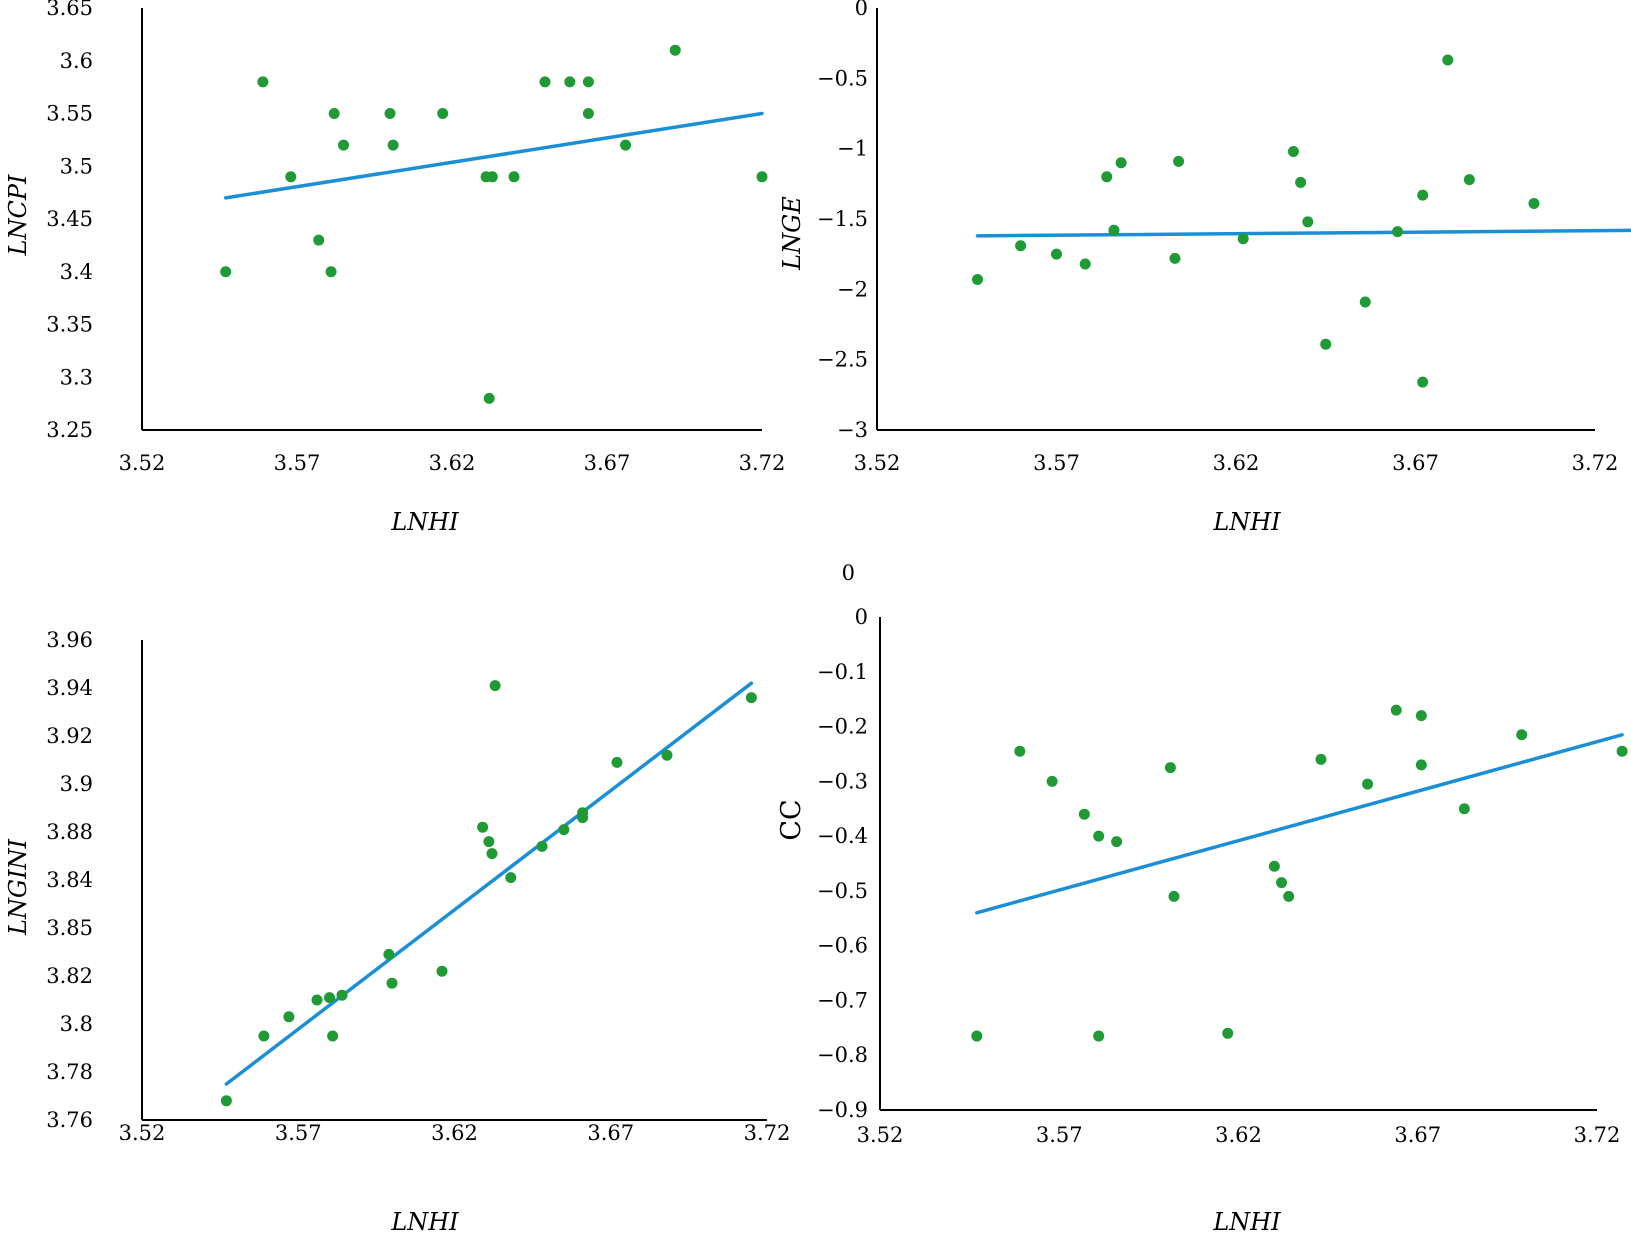 Image resolution: width=1631 pixels, height=1235 pixels. I want to click on y-tick-label: −0.9, so click(842, 1110).